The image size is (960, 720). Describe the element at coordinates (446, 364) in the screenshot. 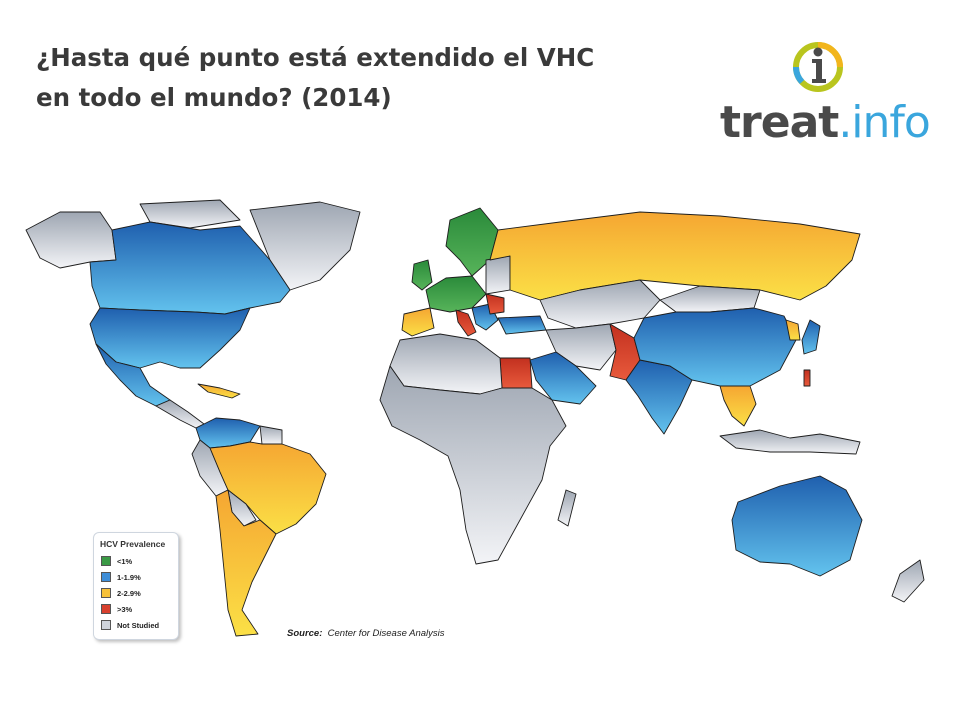

I see `region-north-africa` at that location.